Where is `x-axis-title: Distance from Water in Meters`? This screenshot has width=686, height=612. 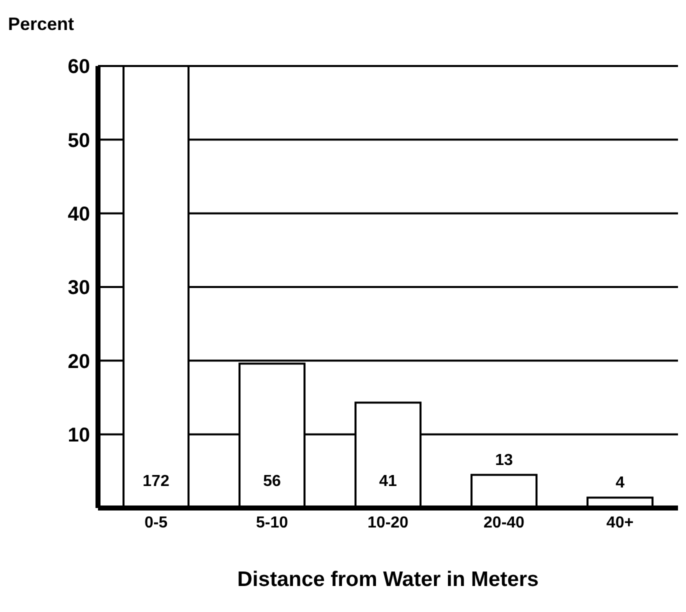 x-axis-title: Distance from Water in Meters is located at coordinates (388, 580).